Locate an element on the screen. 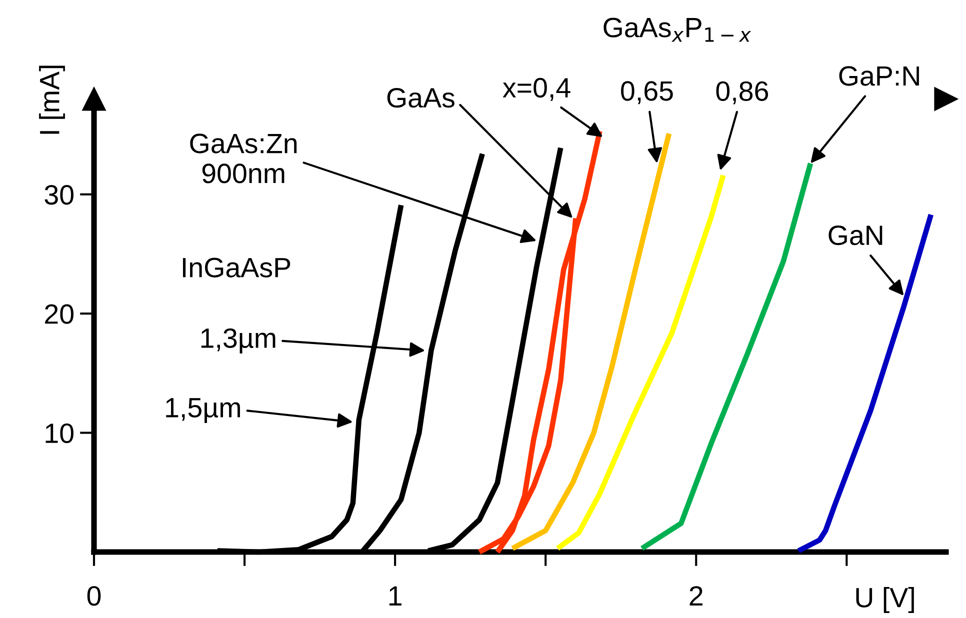  annotation: 1,3µm is located at coordinates (238, 341).